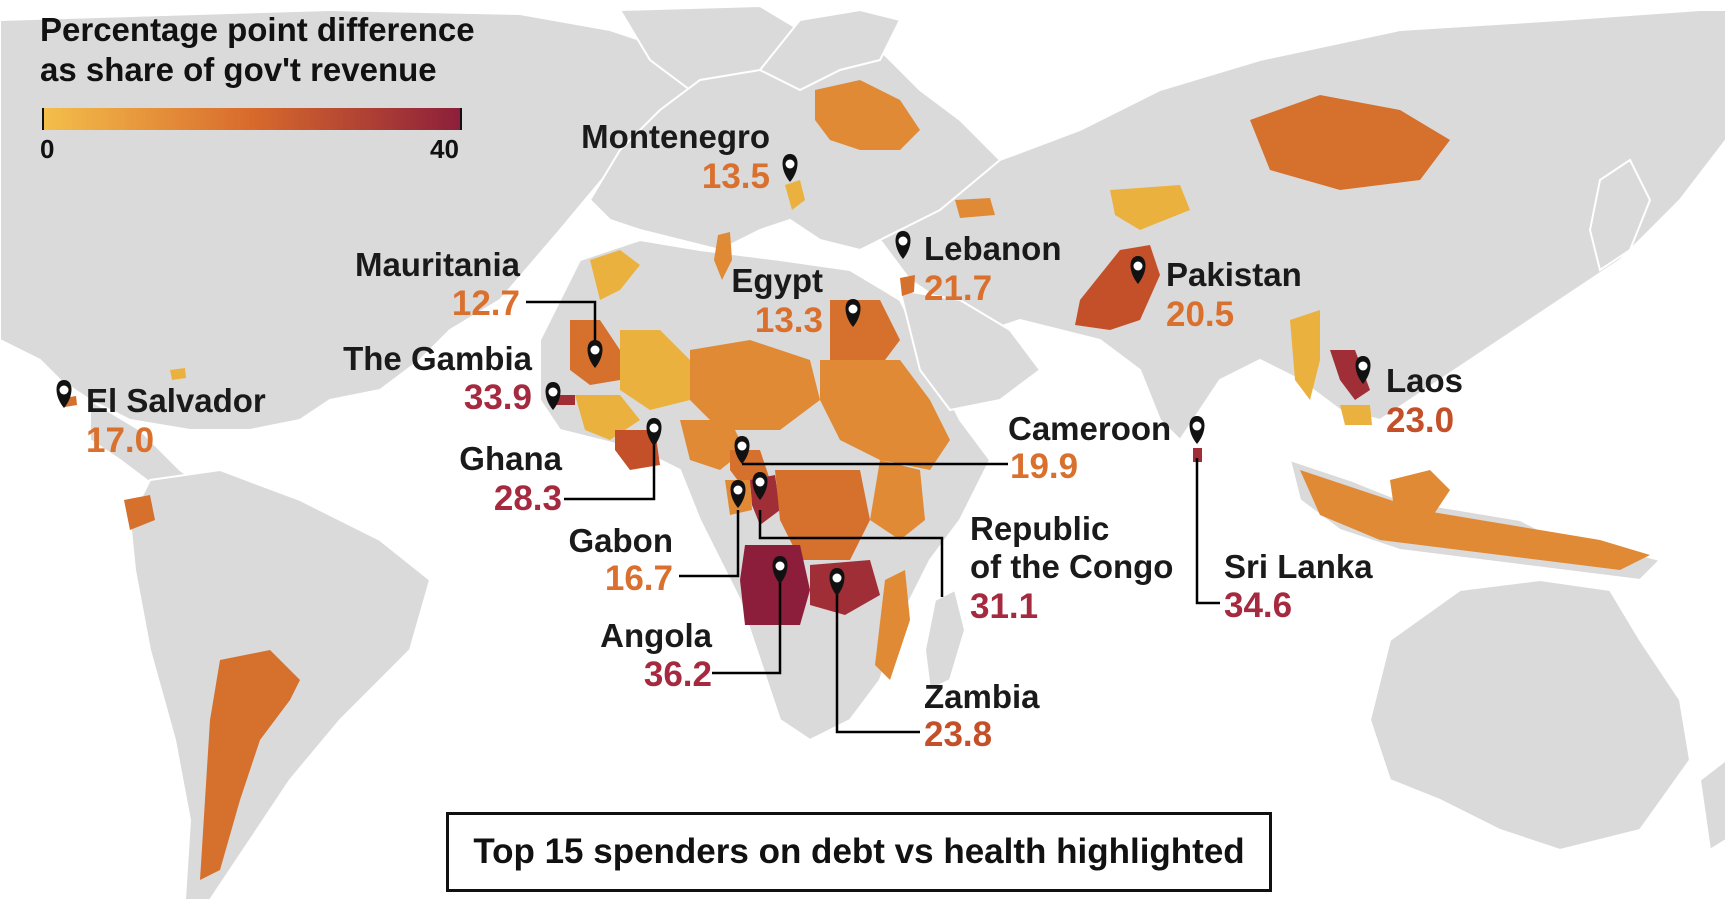  Describe the element at coordinates (993, 248) in the screenshot. I see `label-lebanon-name: Lebanon` at that location.